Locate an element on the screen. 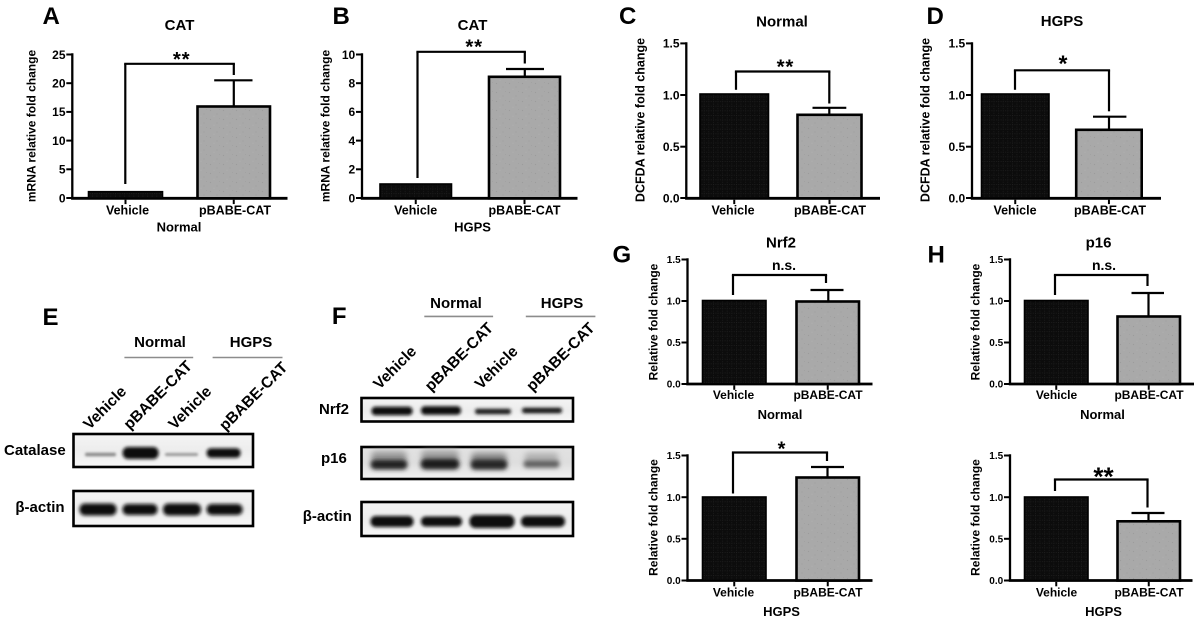 The image size is (1200, 622). svg-text: C is located at coordinates (627, 16).